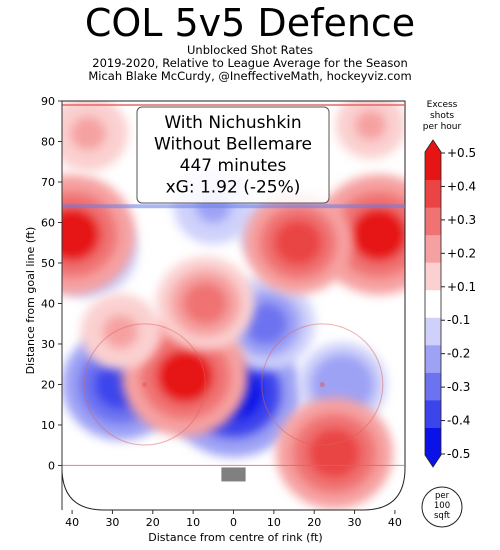  I want to click on y-tick-label: 90, so click(48, 101).